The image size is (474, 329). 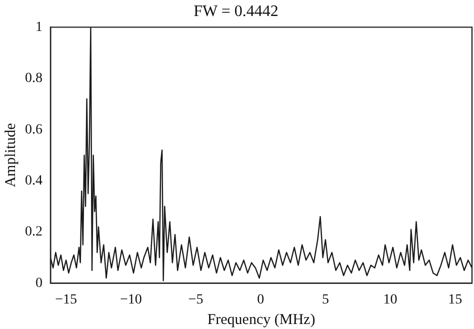 I want to click on y-tick-label: 0.4, so click(x=33, y=180).